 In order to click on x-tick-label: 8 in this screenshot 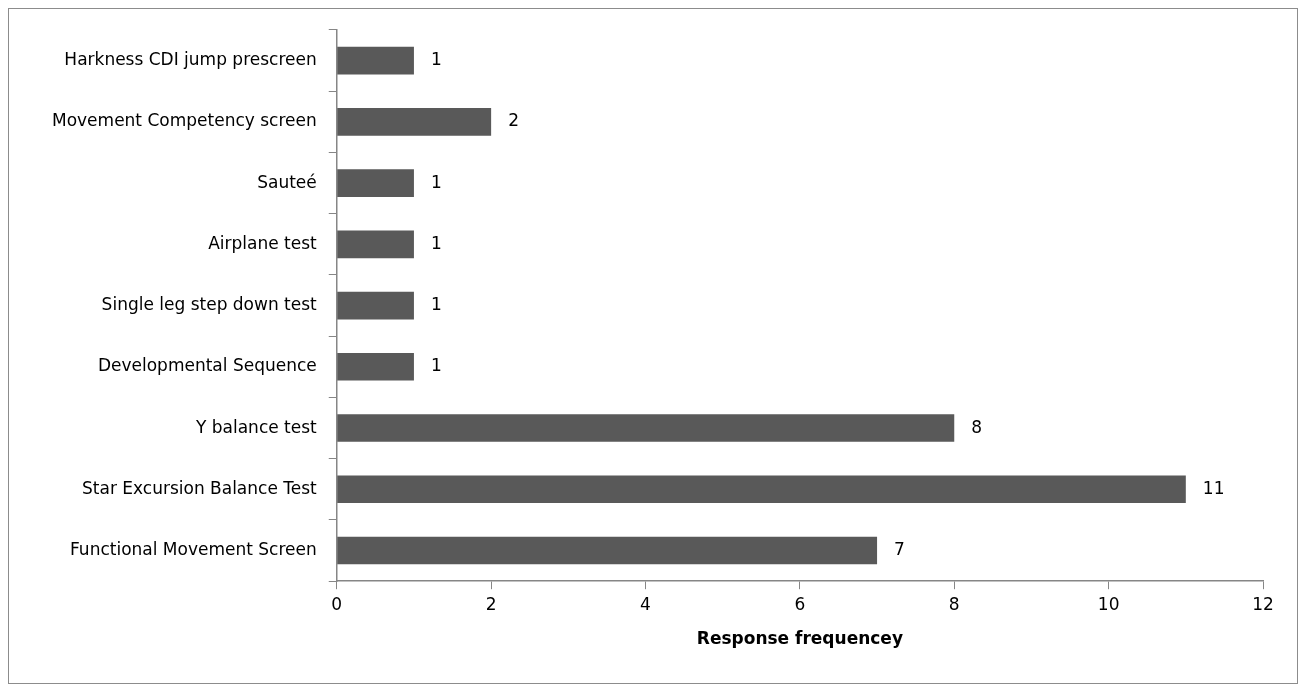, I will do `click(954, 603)`.